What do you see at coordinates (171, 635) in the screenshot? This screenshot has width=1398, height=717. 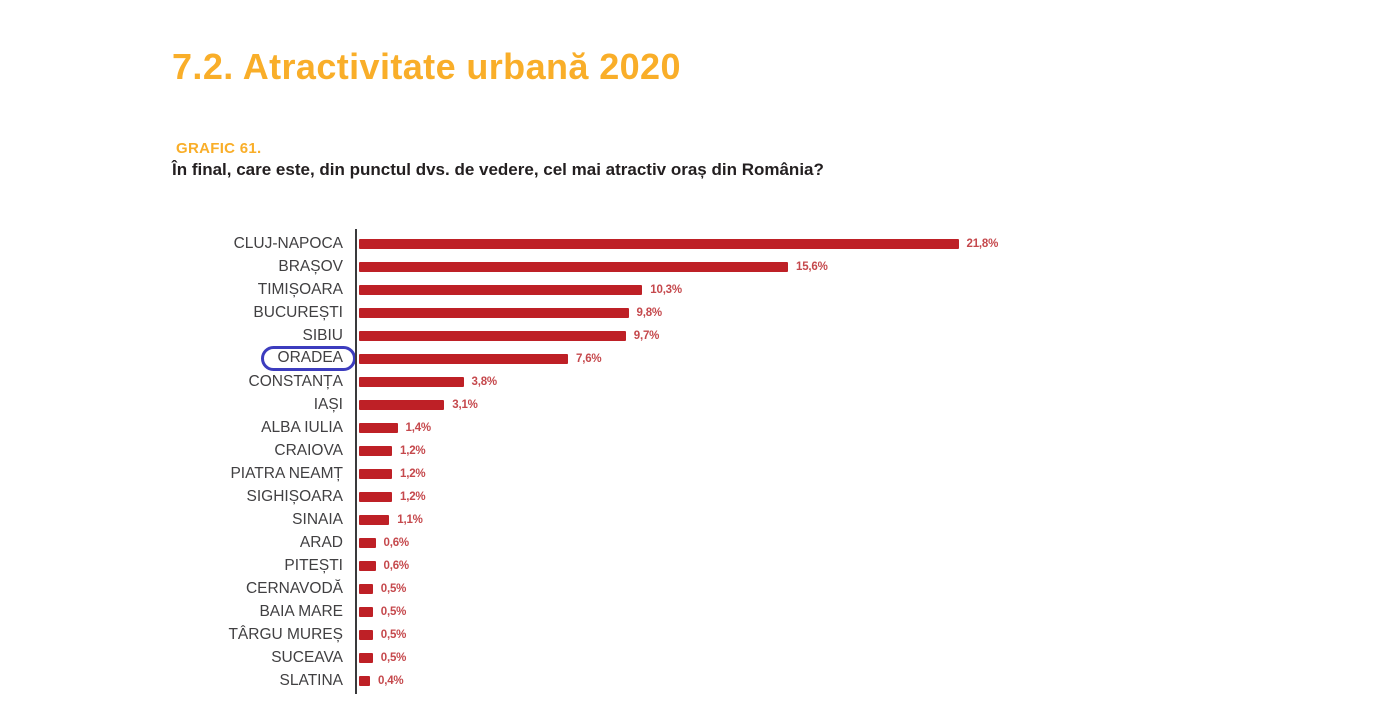 I see `category-label: TÂRGU MUREȘ` at bounding box center [171, 635].